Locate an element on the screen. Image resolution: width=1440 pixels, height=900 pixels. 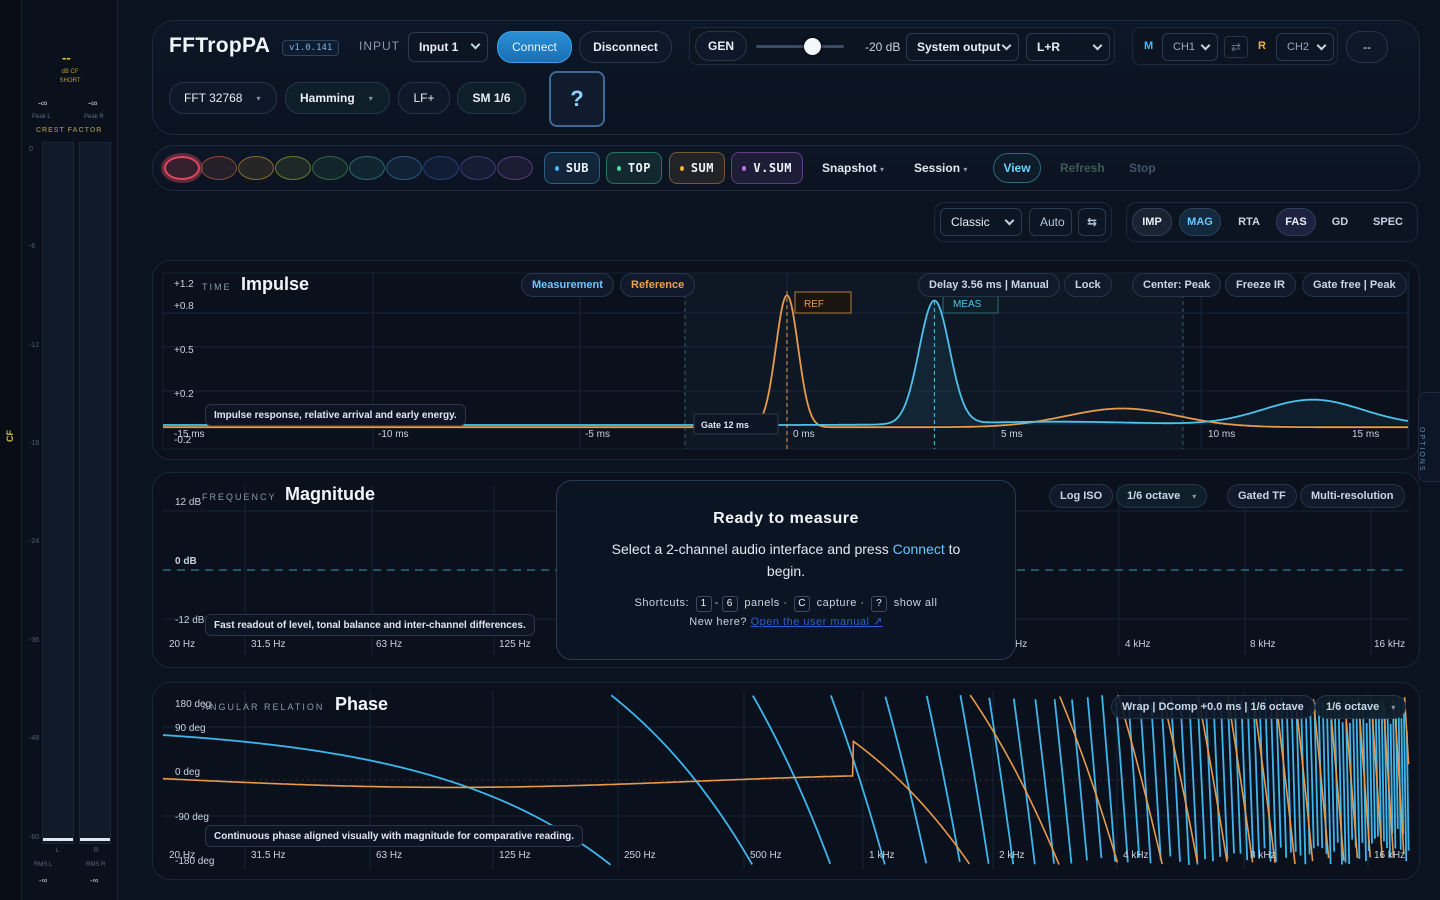
group-tag-sum: SUM is located at coordinates (697, 168).